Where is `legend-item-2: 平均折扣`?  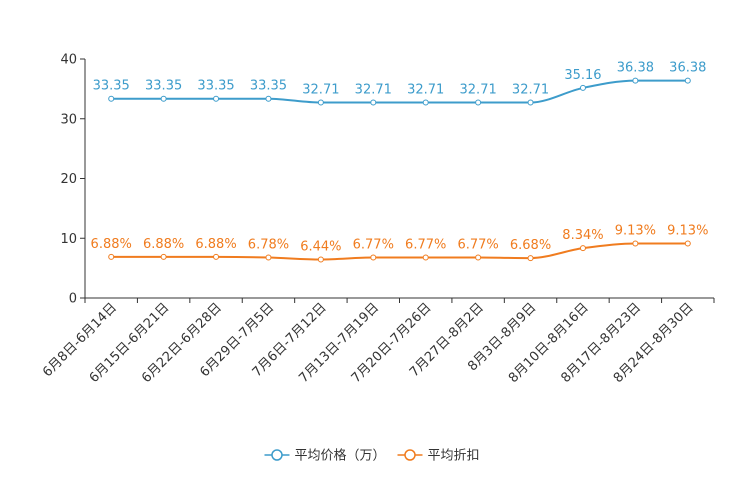
legend-item-2: 平均折扣 is located at coordinates (438, 456).